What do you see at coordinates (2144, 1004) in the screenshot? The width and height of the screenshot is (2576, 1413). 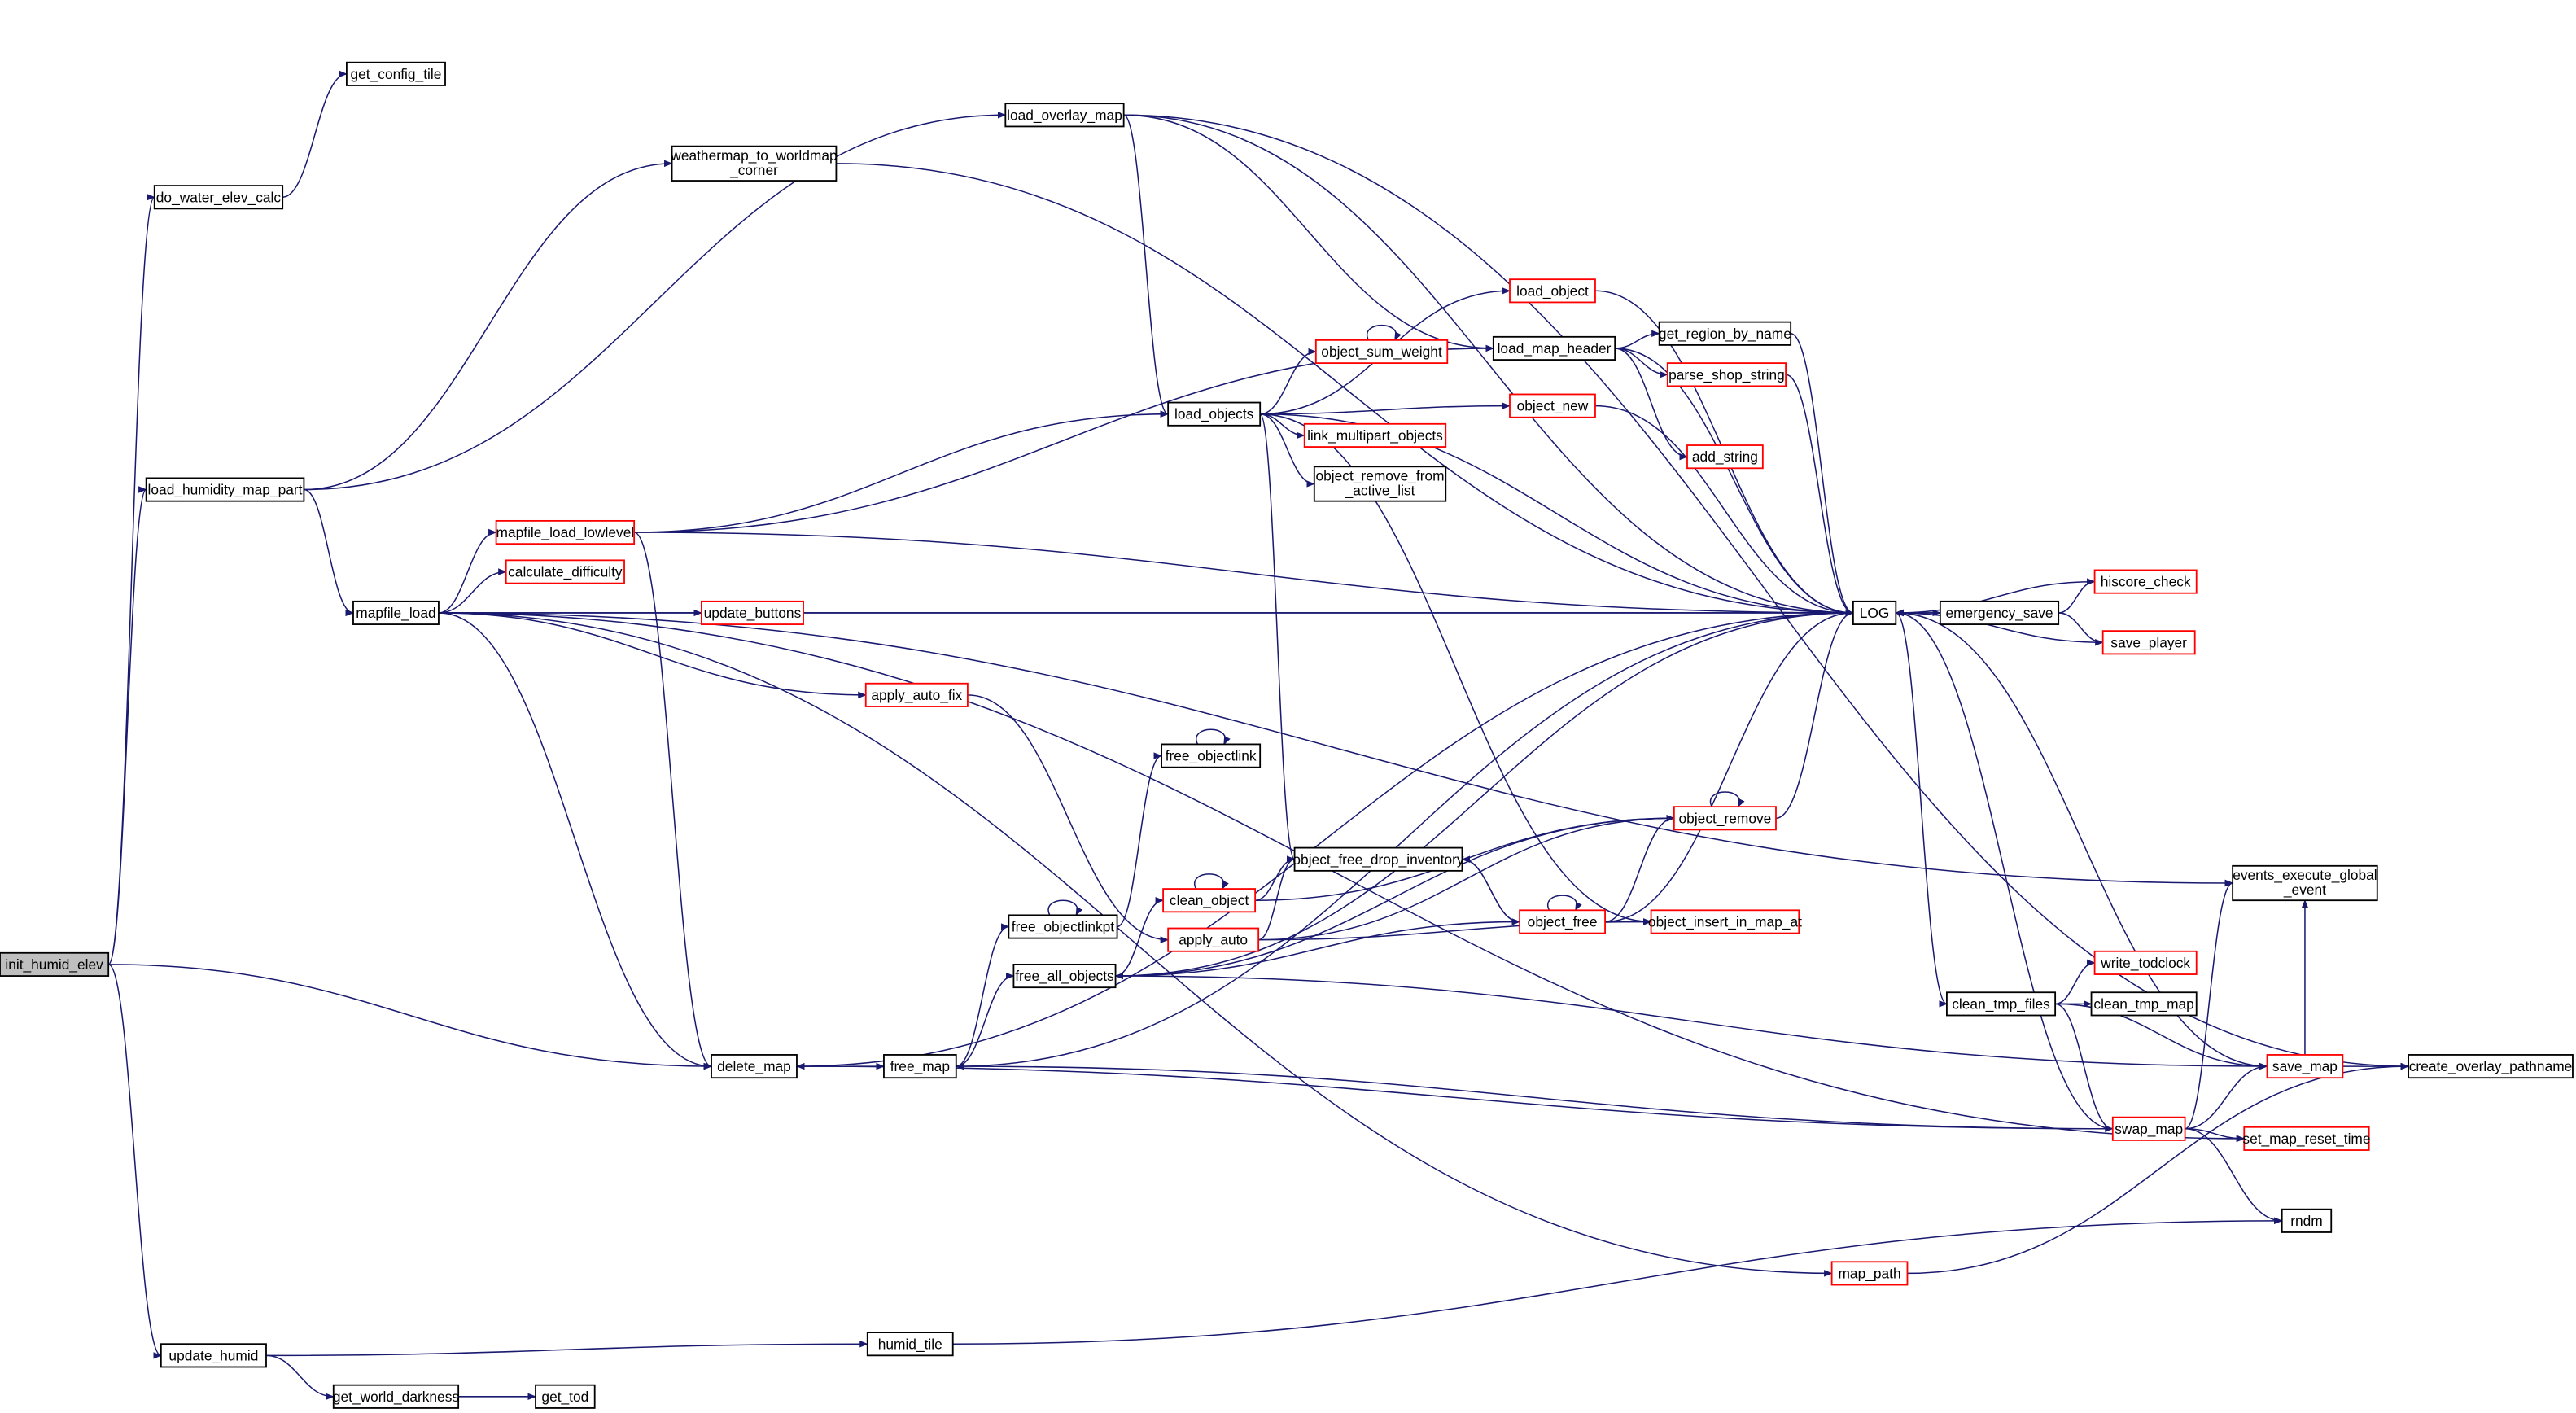 I see `node-clean-tmp-map: clean_tmp_map` at bounding box center [2144, 1004].